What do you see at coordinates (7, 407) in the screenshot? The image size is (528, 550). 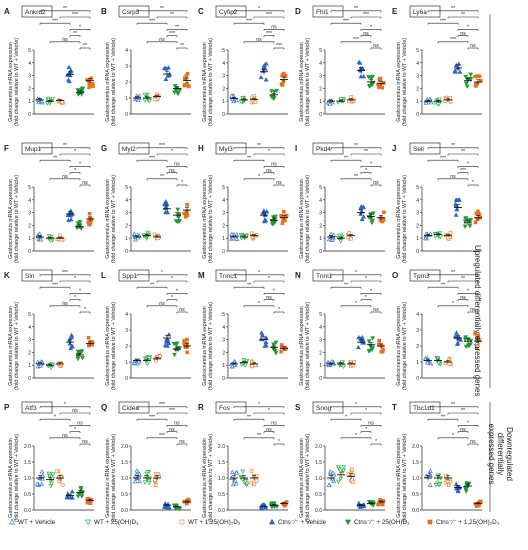 I see `panel-letter: P` at bounding box center [7, 407].